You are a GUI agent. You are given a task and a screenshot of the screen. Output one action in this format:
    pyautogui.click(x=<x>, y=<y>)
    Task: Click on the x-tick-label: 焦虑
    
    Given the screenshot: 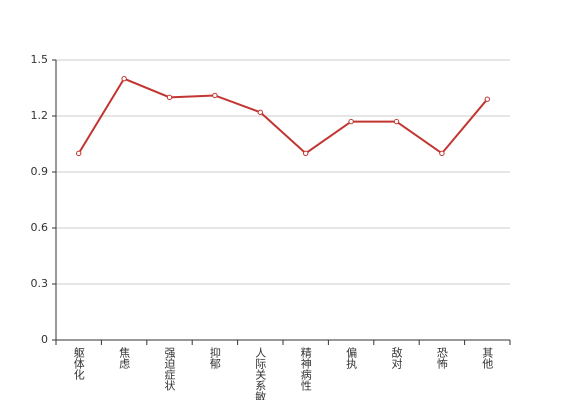 What is the action you would take?
    pyautogui.click(x=124, y=358)
    